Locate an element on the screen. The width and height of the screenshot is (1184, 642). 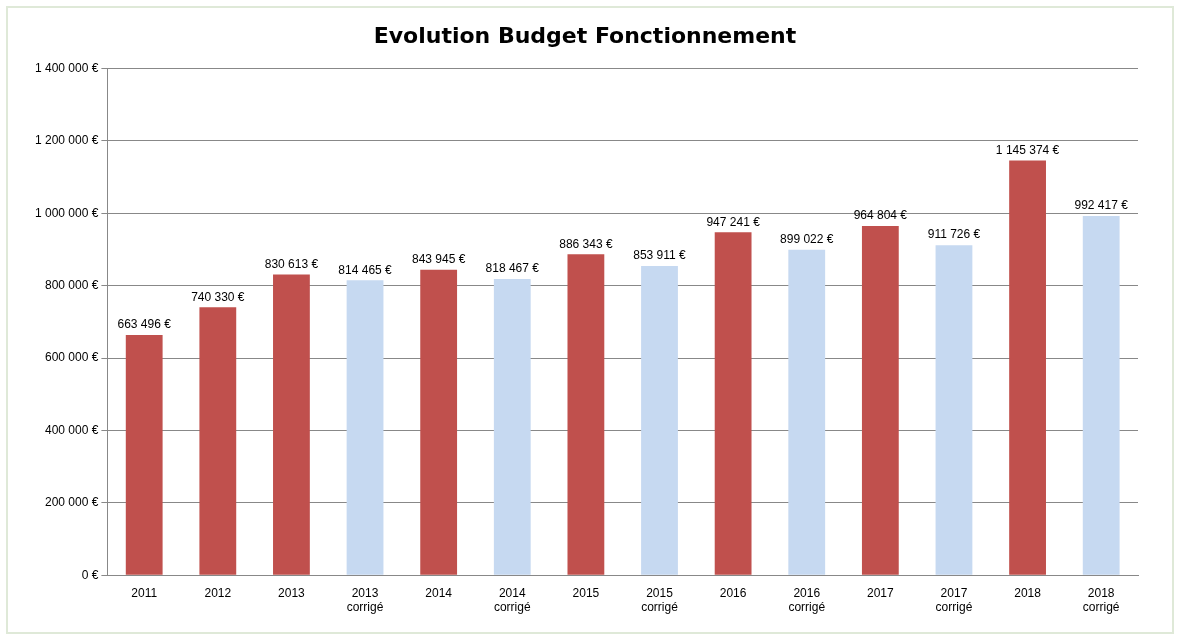
x-tick-label: 2015 is located at coordinates (586, 592).